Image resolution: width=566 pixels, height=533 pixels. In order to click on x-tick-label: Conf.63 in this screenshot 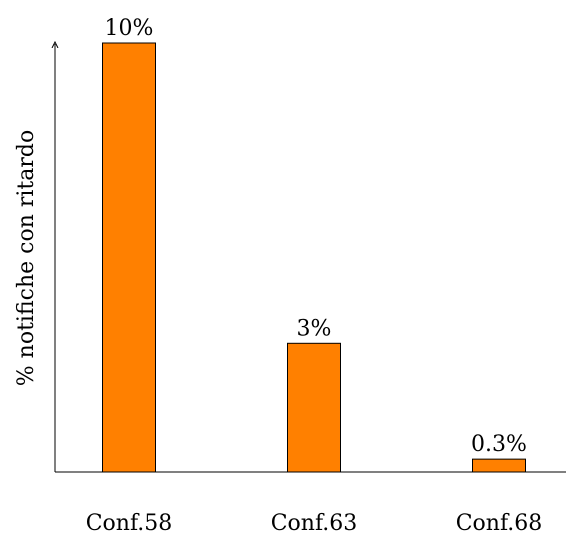, I will do `click(314, 522)`.